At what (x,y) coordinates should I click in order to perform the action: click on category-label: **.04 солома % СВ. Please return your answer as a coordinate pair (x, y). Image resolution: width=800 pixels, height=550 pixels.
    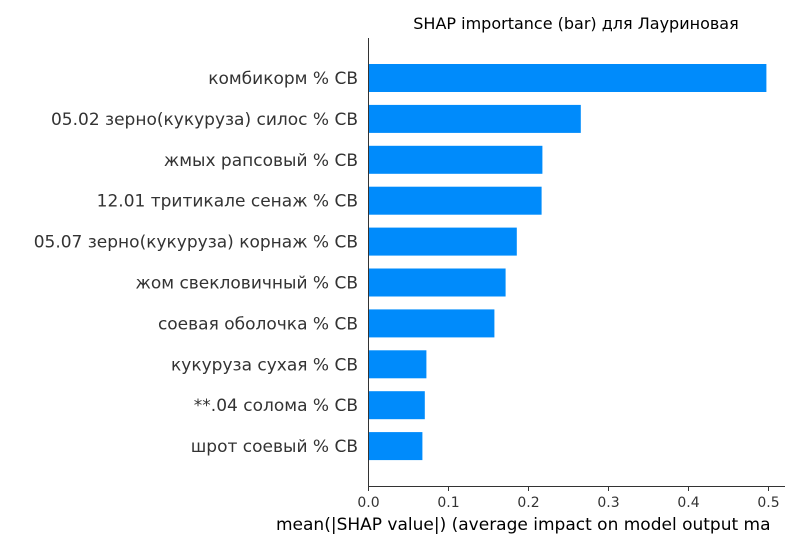
    Looking at the image, I should click on (276, 406).